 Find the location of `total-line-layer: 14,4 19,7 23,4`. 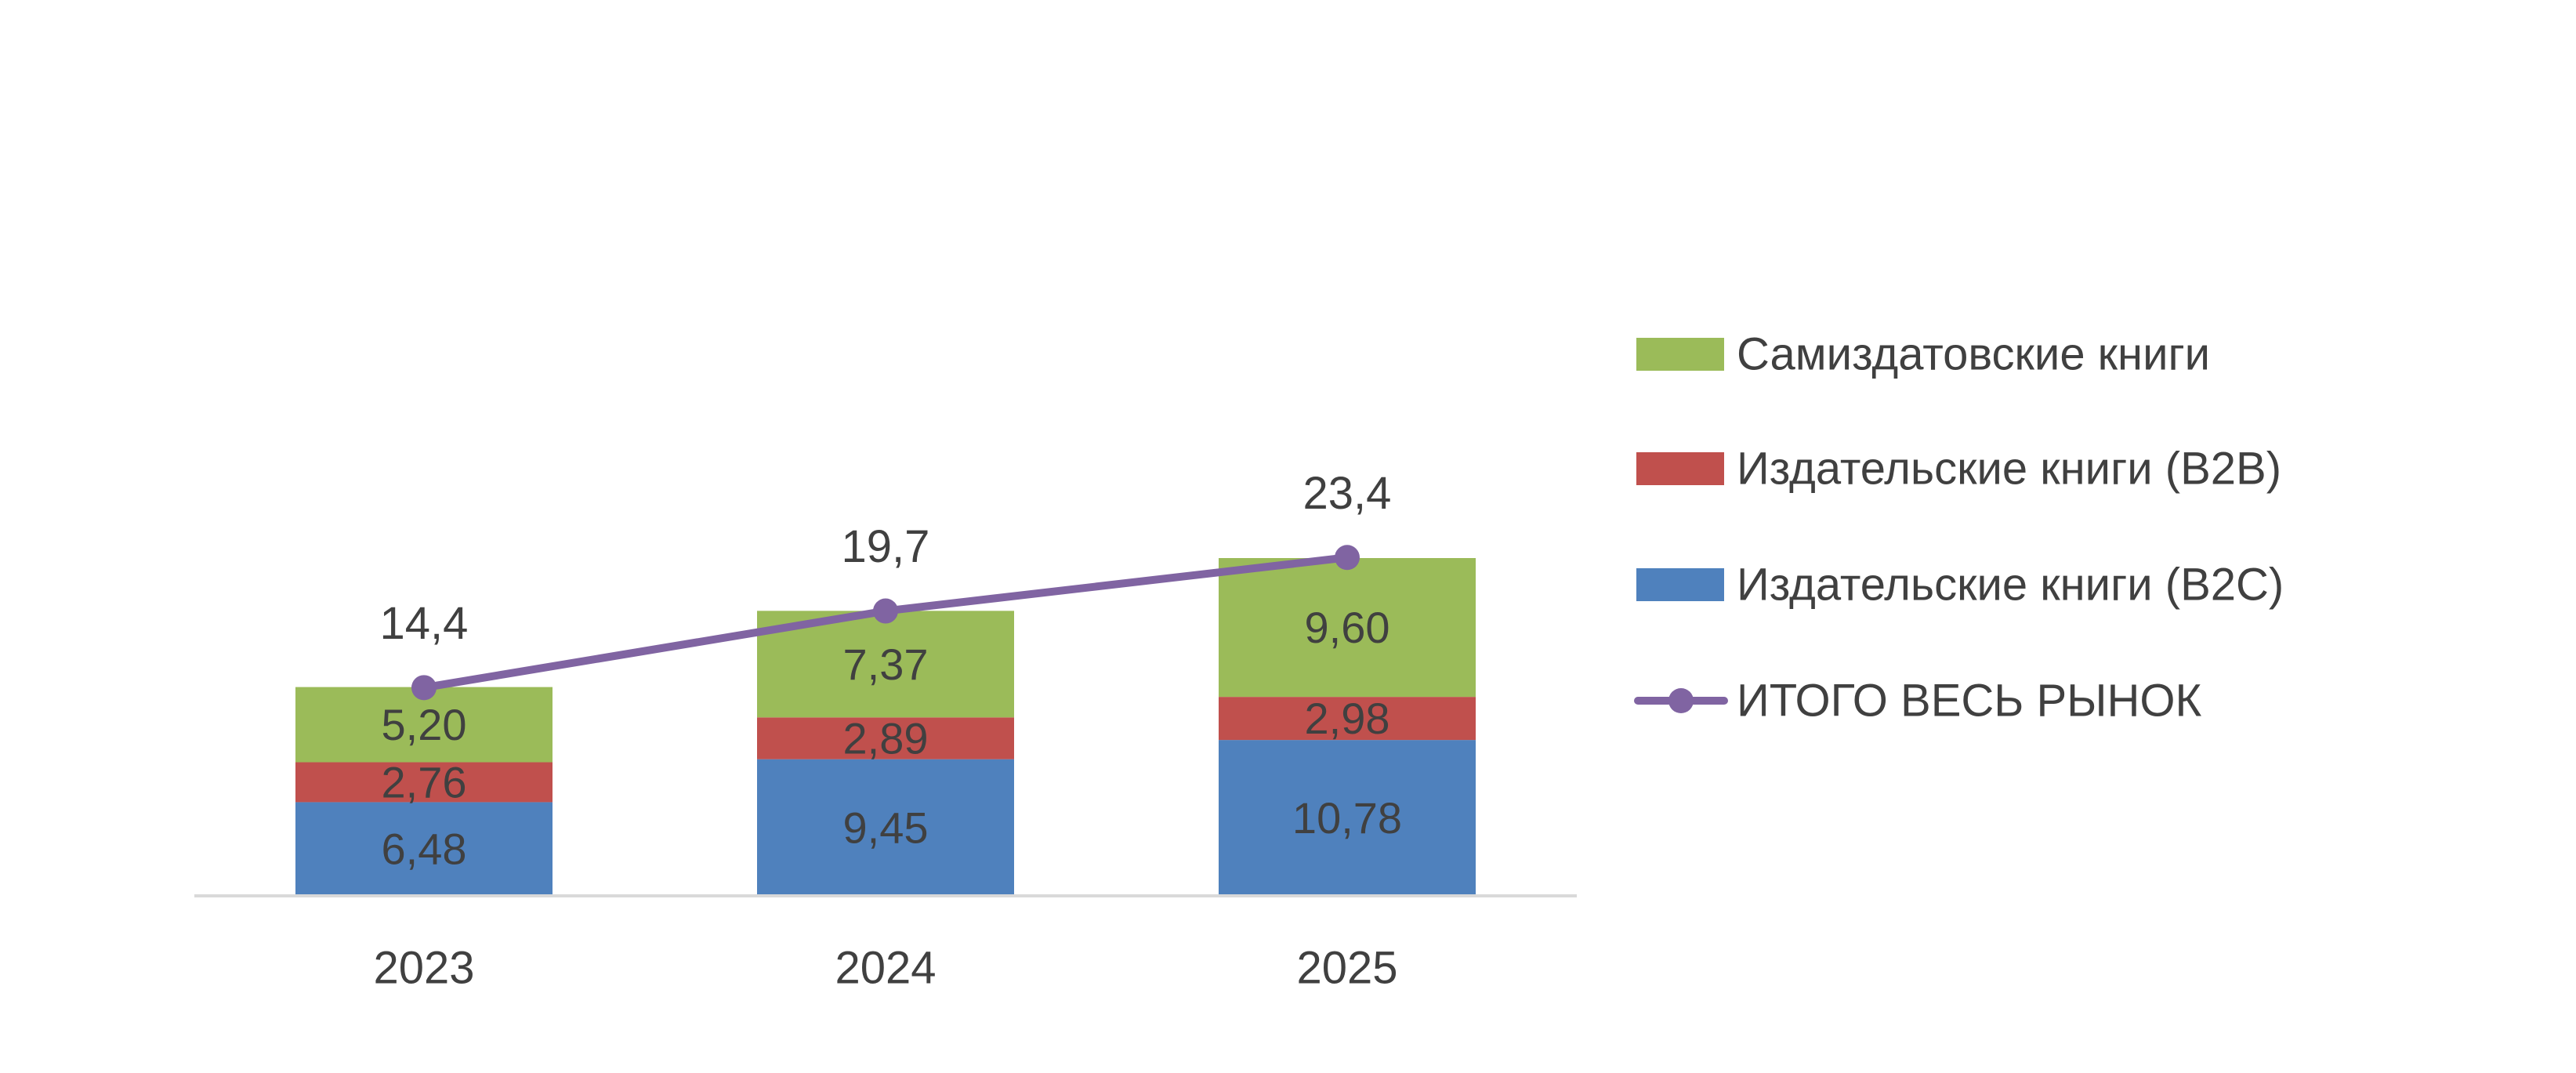

total-line-layer: 14,4 19,7 23,4 is located at coordinates (886, 584).